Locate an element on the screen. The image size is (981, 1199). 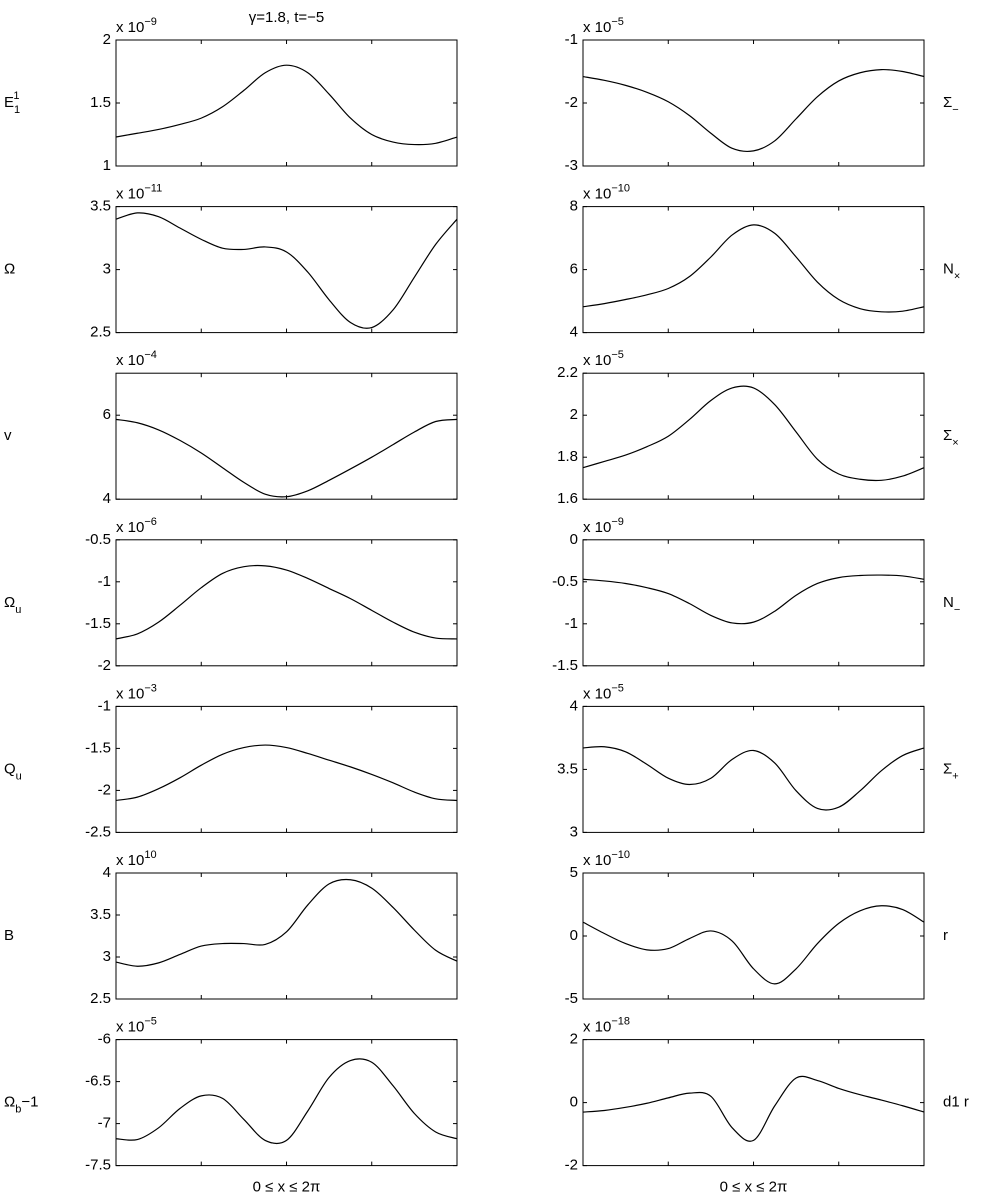
y-tick-label: 5 is located at coordinates (574, 872).